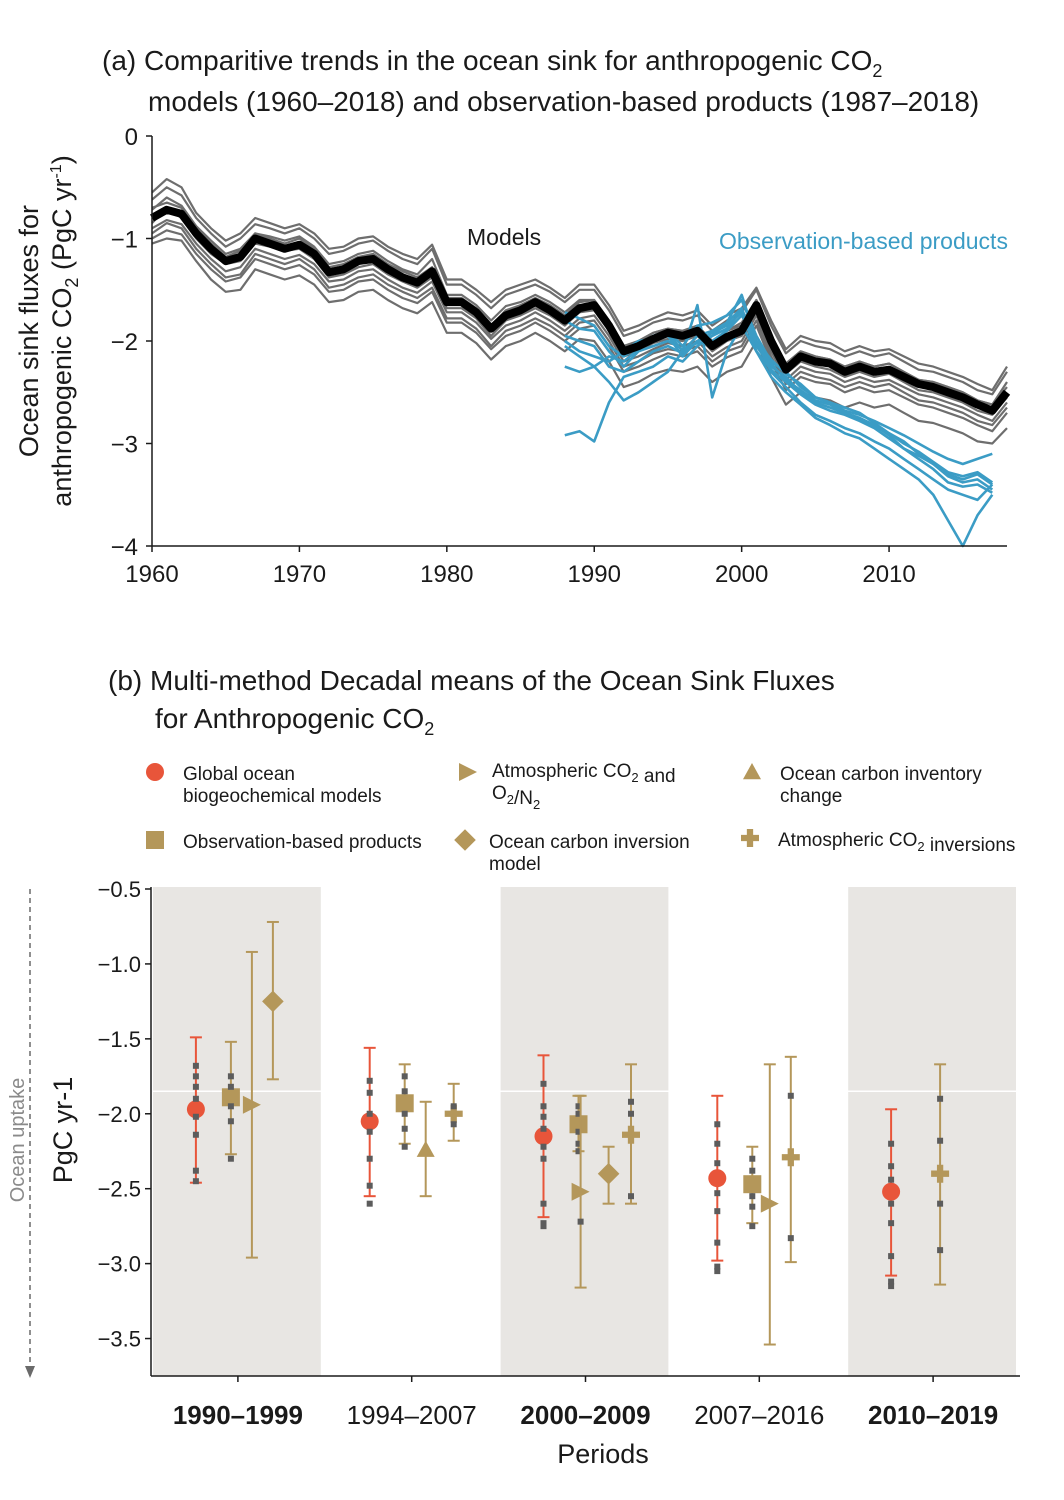 The width and height of the screenshot is (1064, 1500). What do you see at coordinates (124, 547) in the screenshot?
I see `panel-a-y-tick-label: −4` at bounding box center [124, 547].